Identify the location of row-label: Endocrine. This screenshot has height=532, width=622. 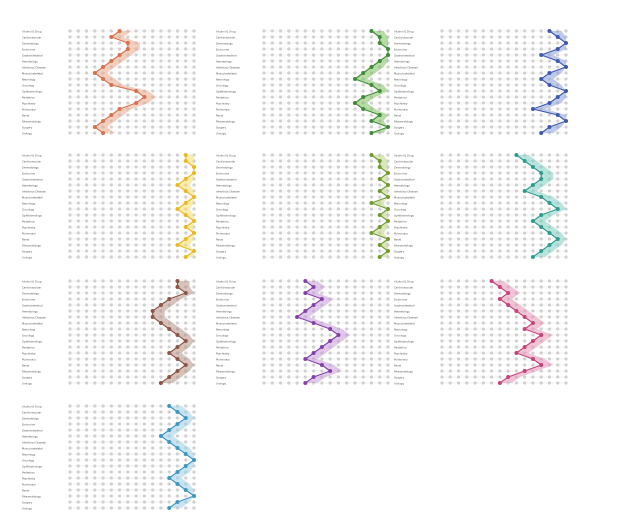
(222, 299).